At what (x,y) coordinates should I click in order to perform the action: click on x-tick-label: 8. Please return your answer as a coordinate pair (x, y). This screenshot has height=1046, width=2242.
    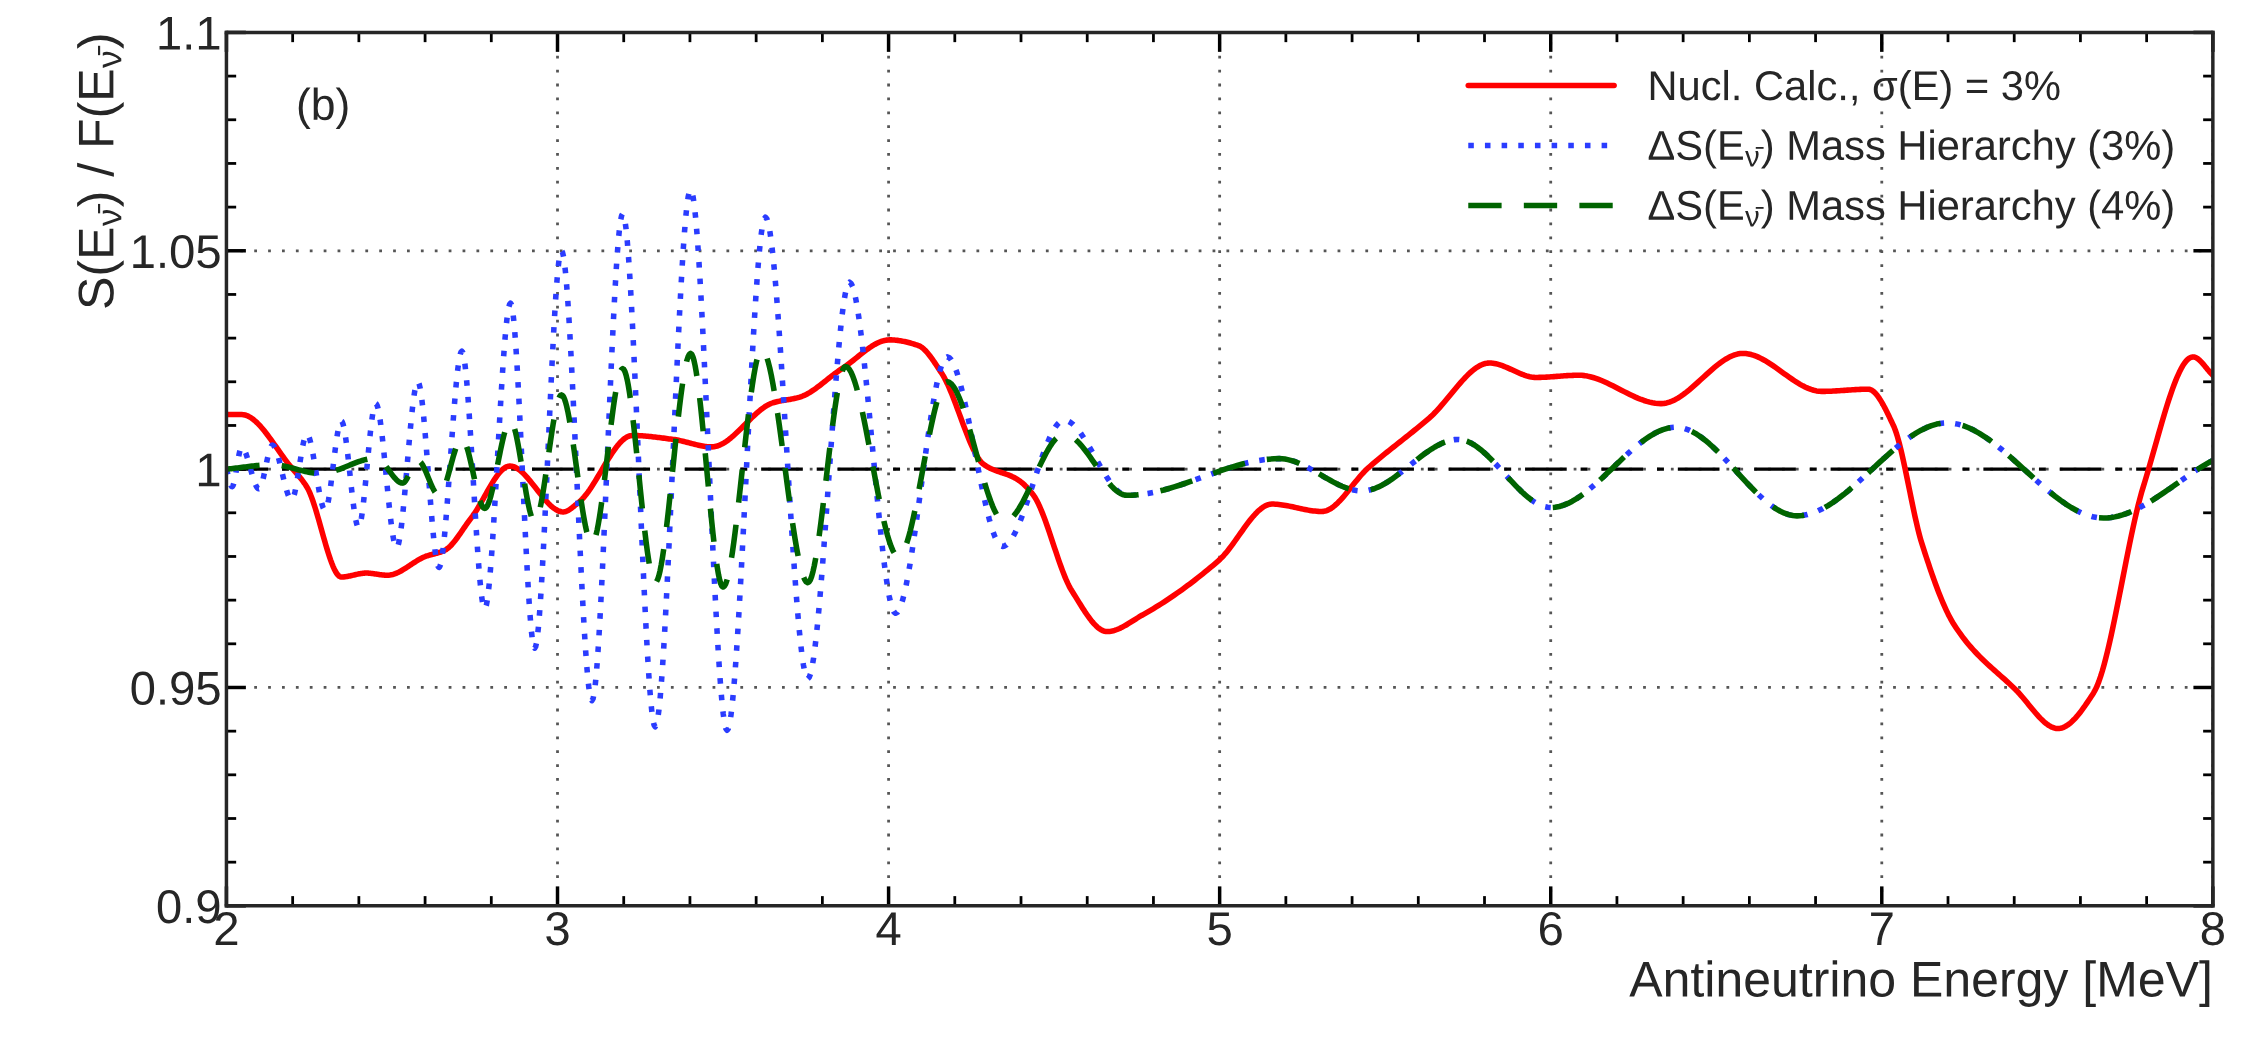
    Looking at the image, I should click on (2212, 928).